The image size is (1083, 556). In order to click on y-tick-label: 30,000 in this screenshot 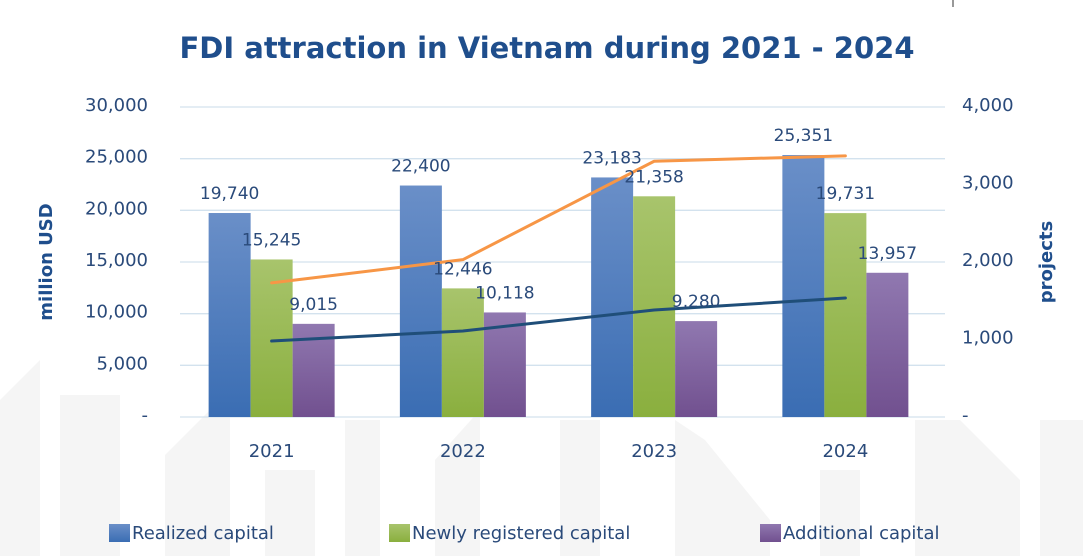, I will do `click(116, 105)`.